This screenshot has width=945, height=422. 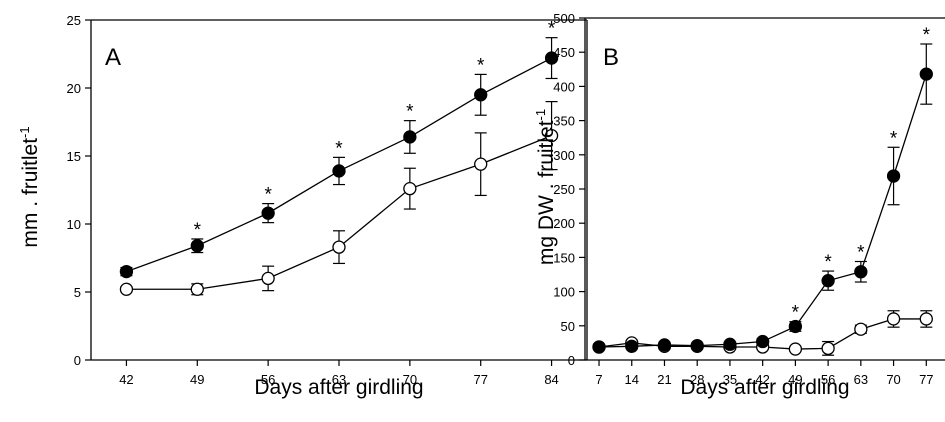 What do you see at coordinates (611, 57) in the screenshot?
I see `panel-label: B` at bounding box center [611, 57].